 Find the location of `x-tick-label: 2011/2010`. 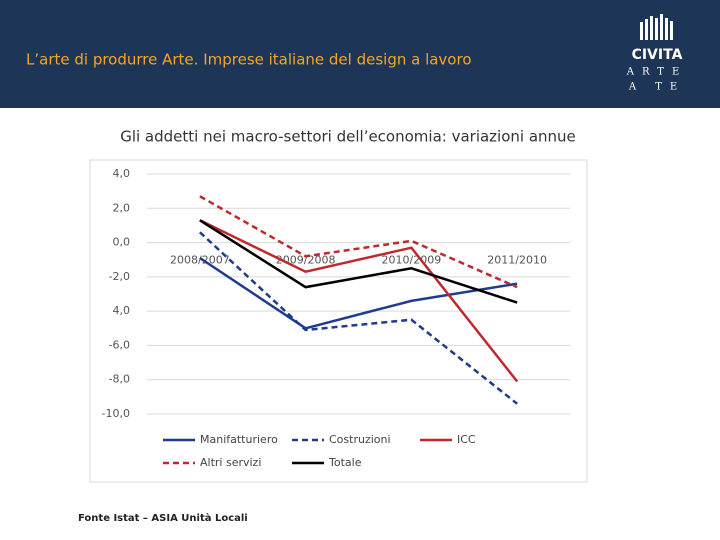

x-tick-label: 2011/2010 is located at coordinates (517, 260).